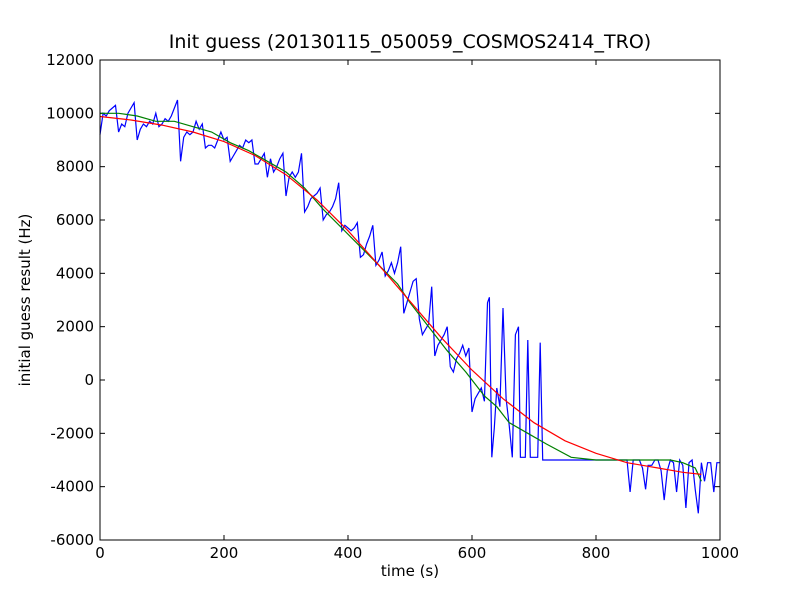 The width and height of the screenshot is (800, 600). I want to click on x-tick-label: 200, so click(224, 553).